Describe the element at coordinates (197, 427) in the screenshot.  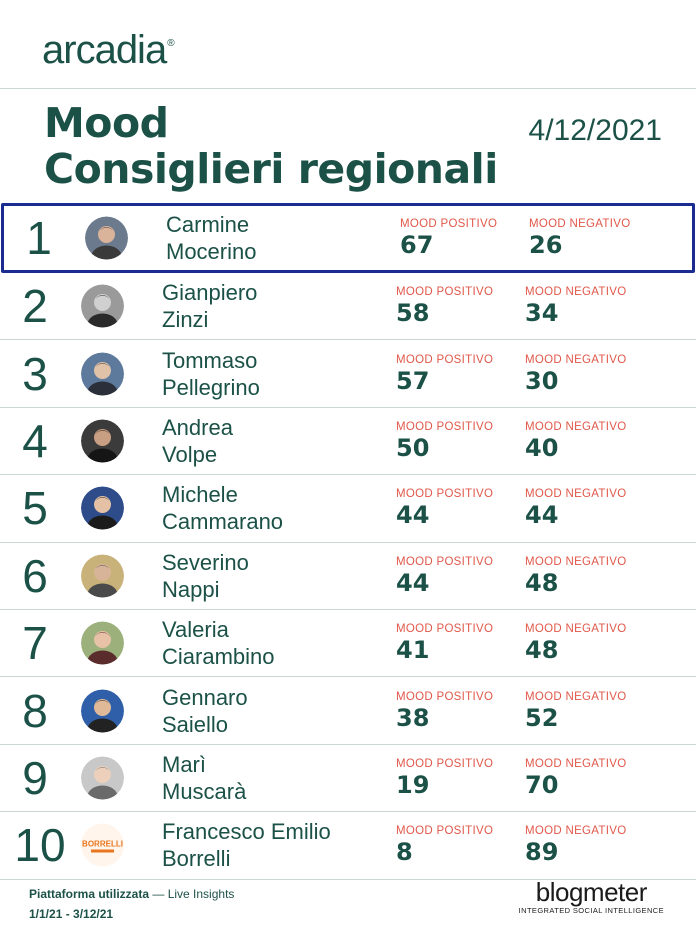
I see `first-name: Andrea` at that location.